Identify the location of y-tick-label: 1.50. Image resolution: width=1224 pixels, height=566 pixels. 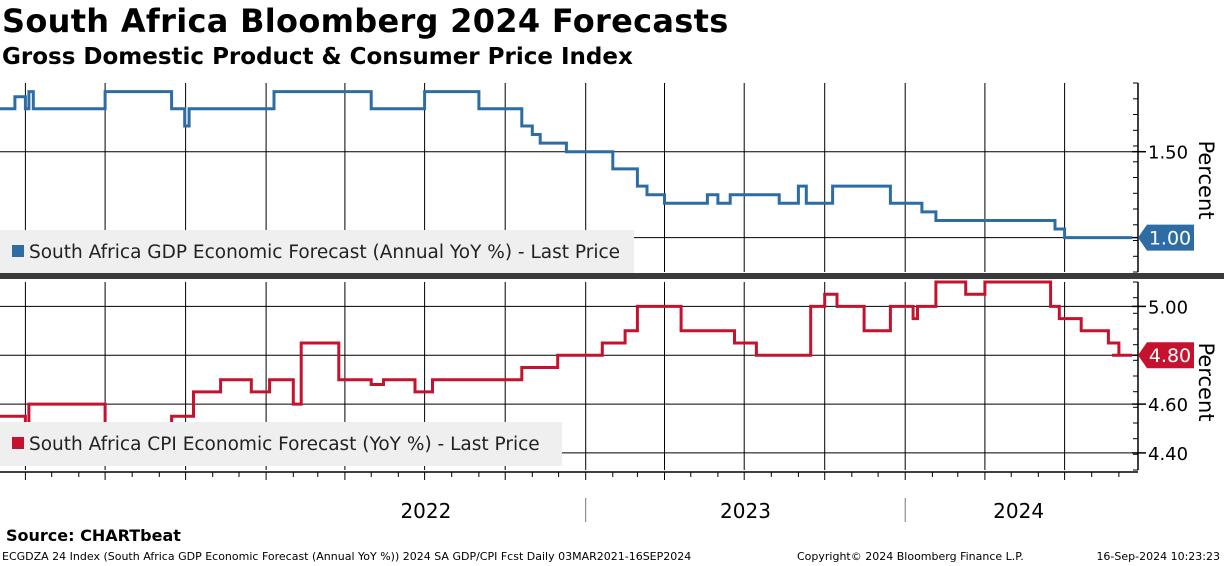
(1168, 153).